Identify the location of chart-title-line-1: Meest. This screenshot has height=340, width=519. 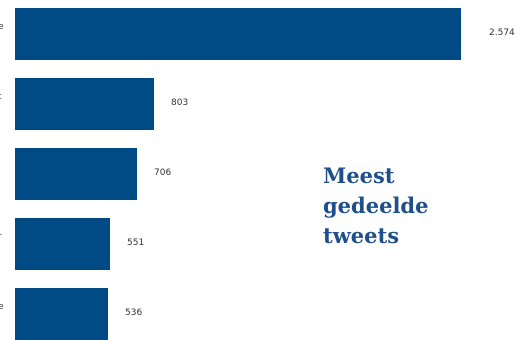
(359, 175).